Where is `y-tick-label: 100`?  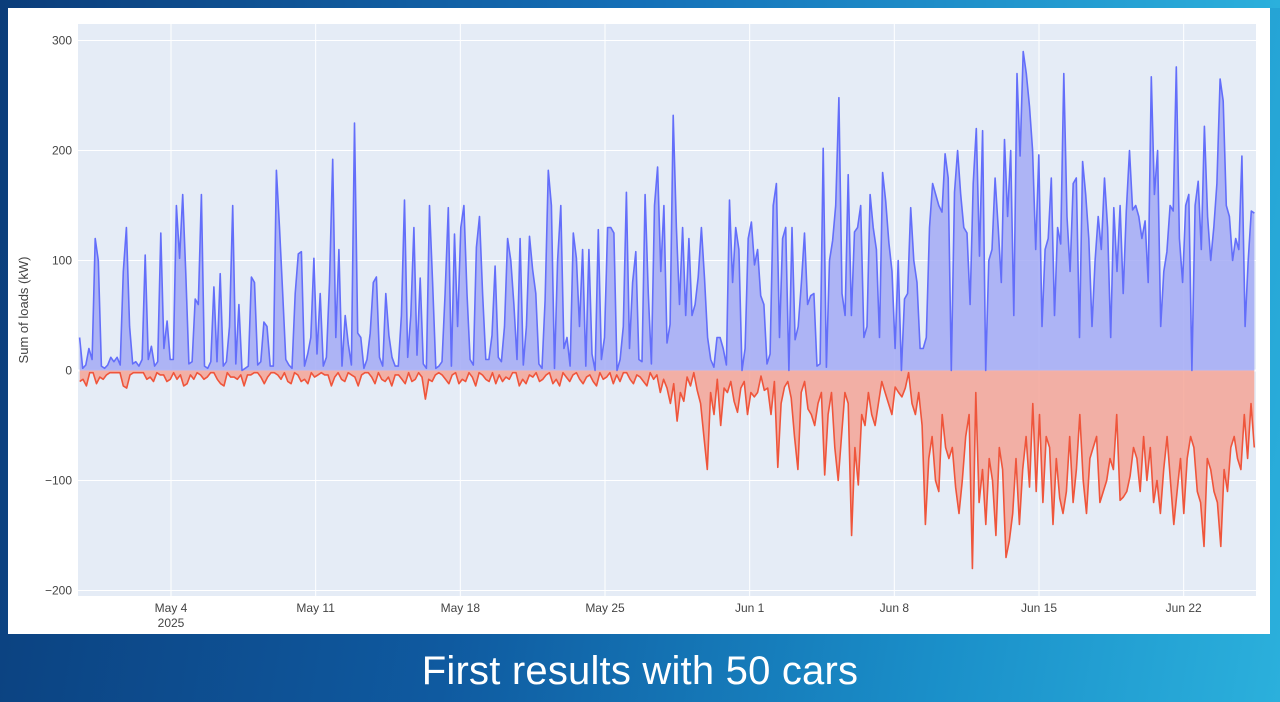
y-tick-label: 100 is located at coordinates (62, 261).